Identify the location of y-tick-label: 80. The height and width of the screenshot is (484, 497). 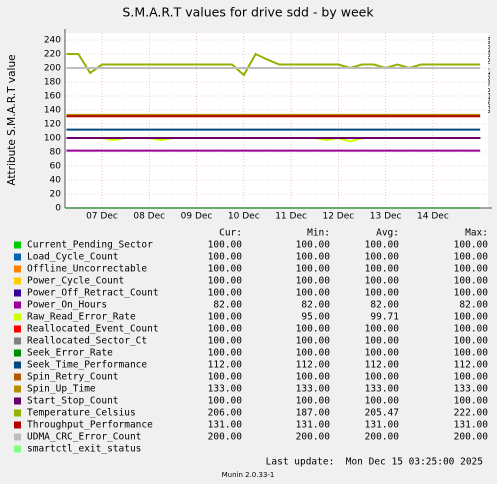
(56, 153).